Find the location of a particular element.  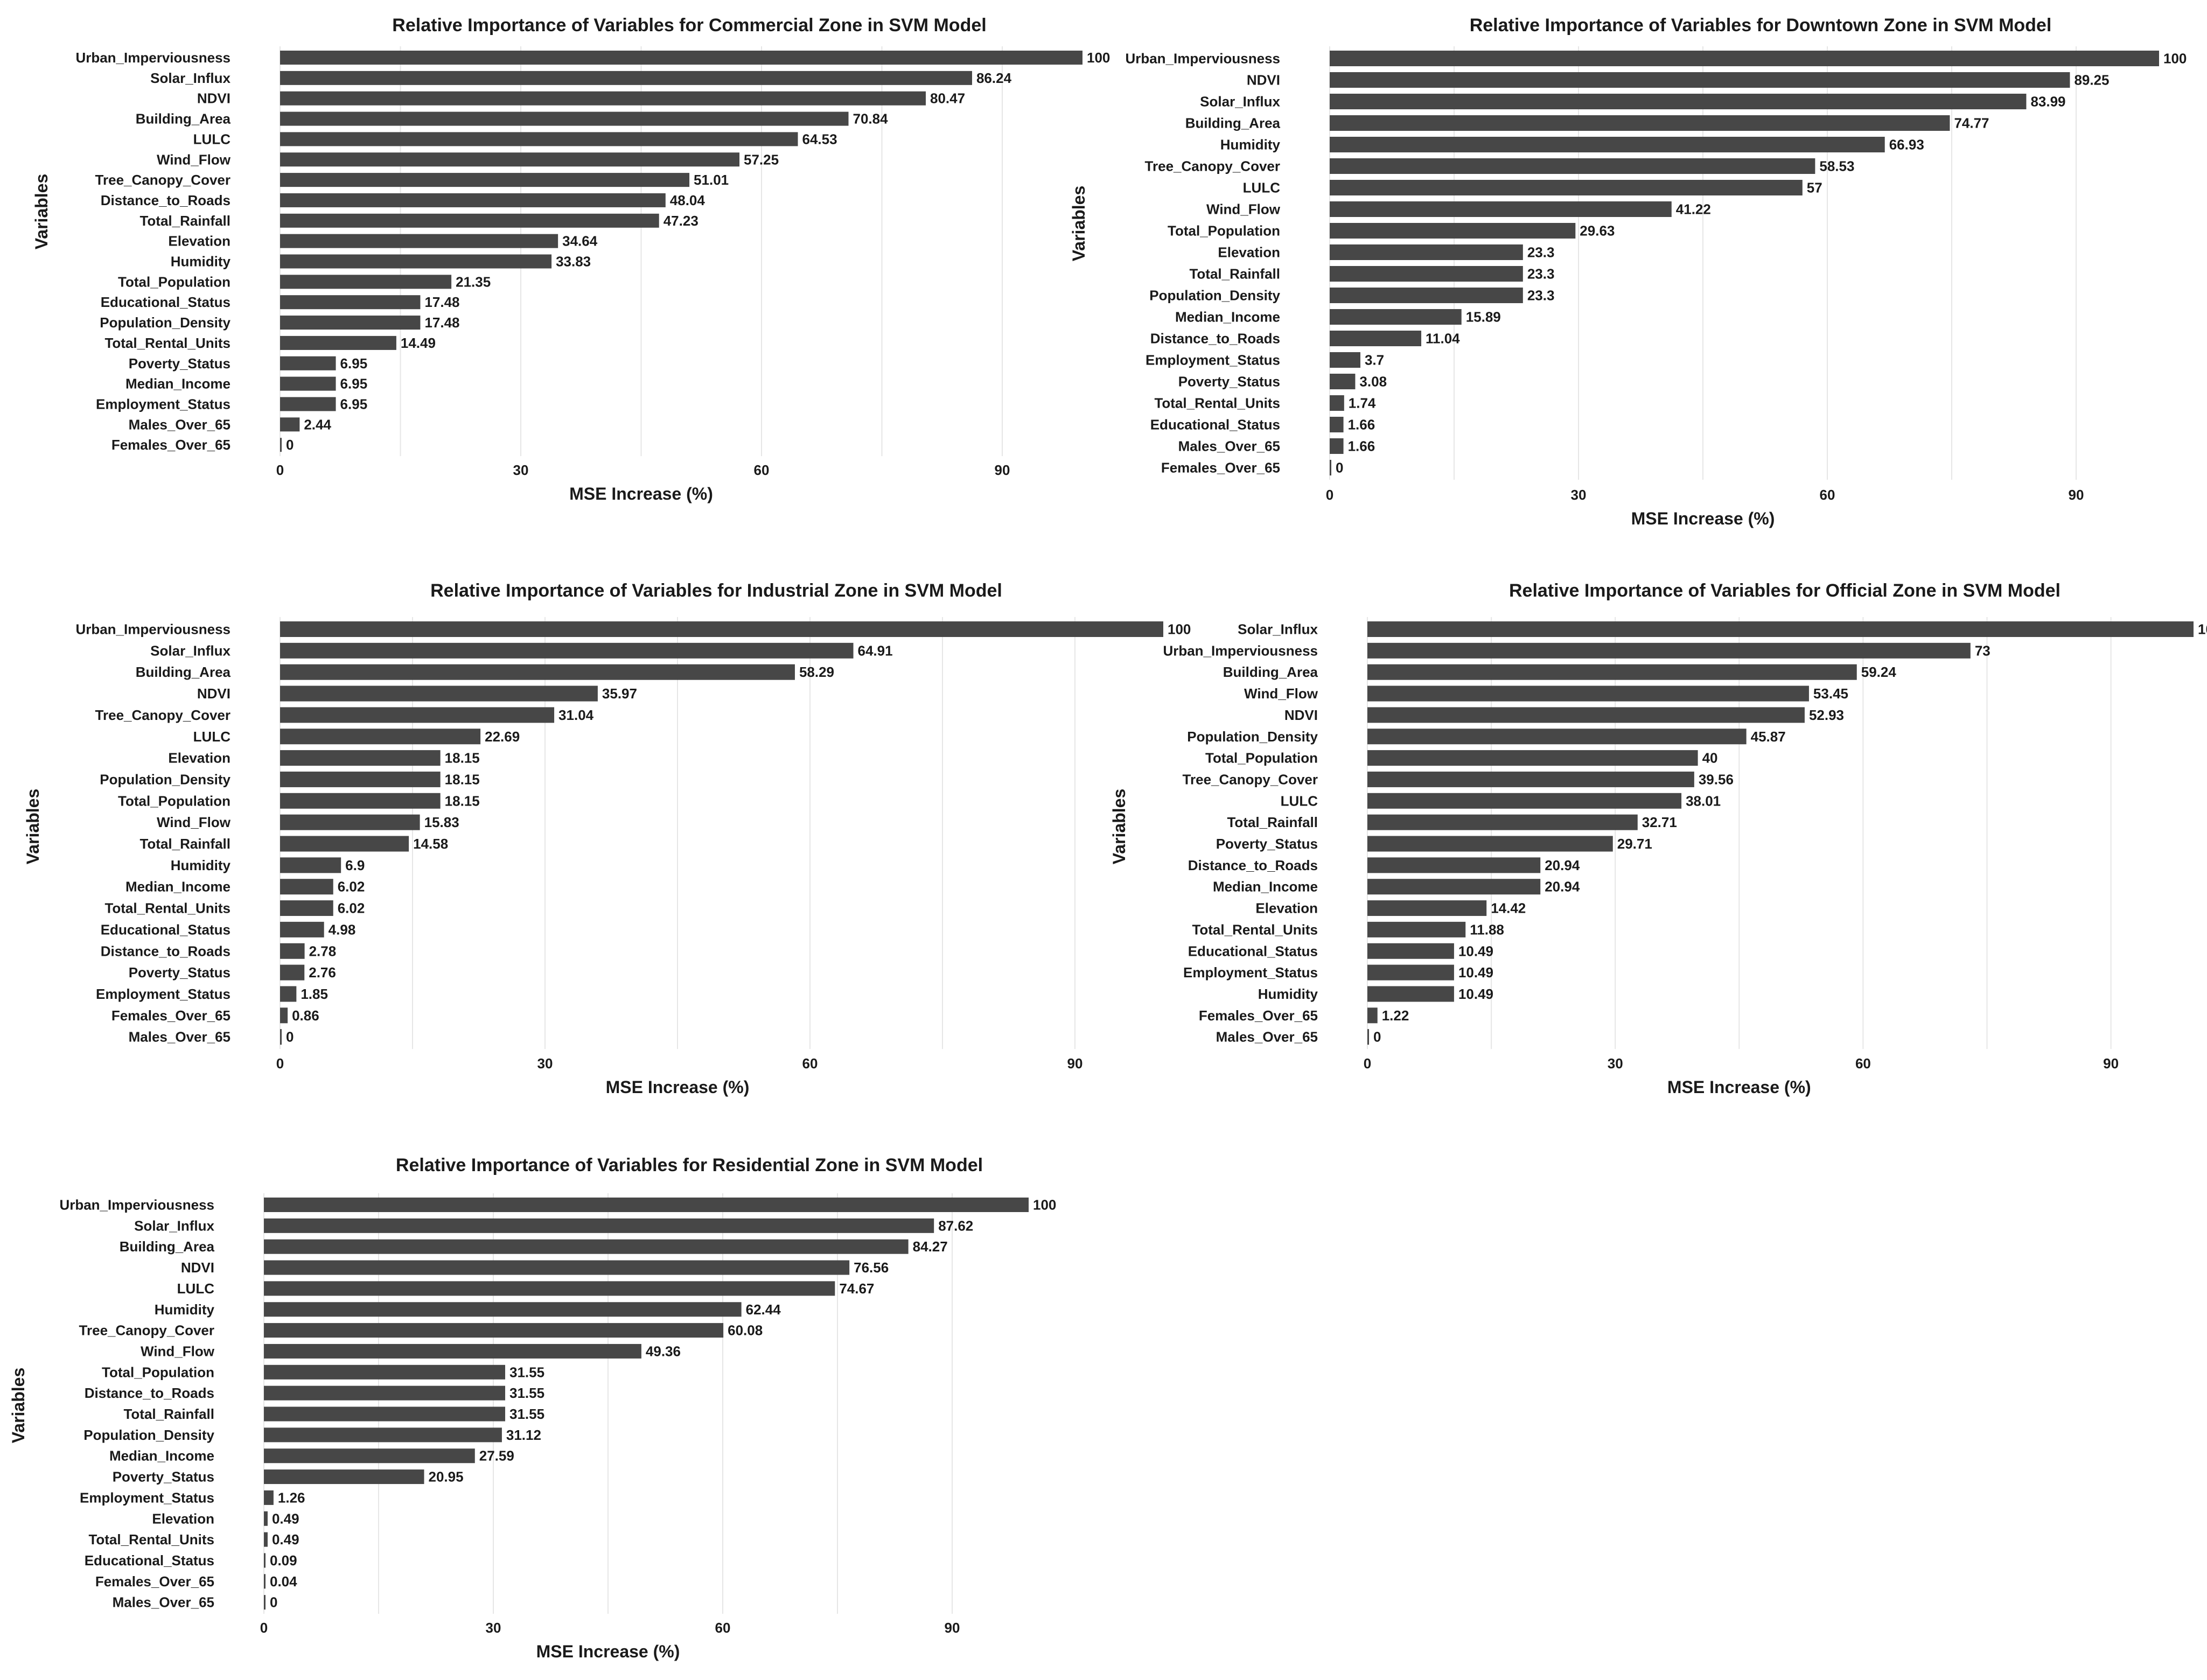

value-label: 73 is located at coordinates (1983, 650).